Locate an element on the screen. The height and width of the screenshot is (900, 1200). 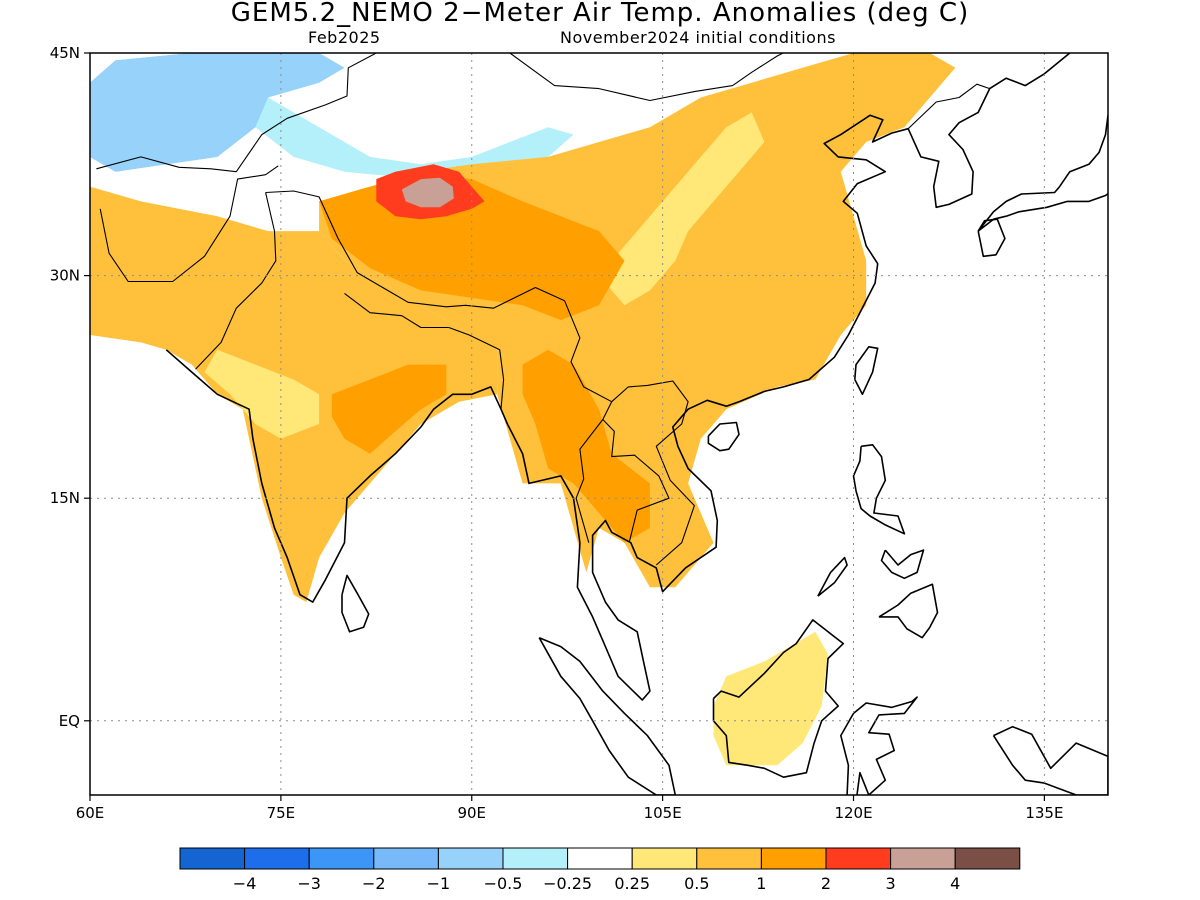
coast-borneo is located at coordinates (778, 699).